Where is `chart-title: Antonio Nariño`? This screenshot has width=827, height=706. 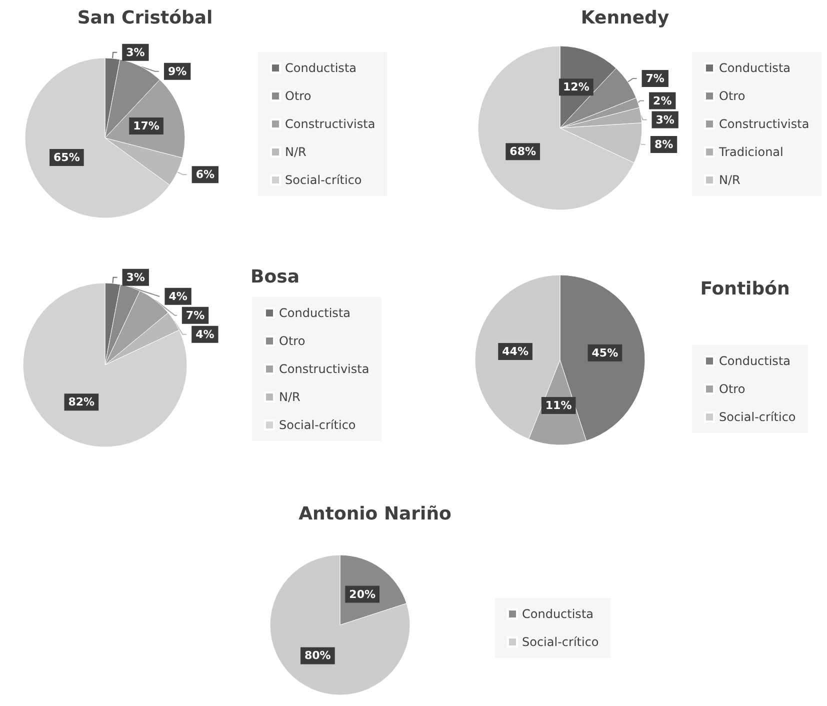 chart-title: Antonio Nariño is located at coordinates (375, 514).